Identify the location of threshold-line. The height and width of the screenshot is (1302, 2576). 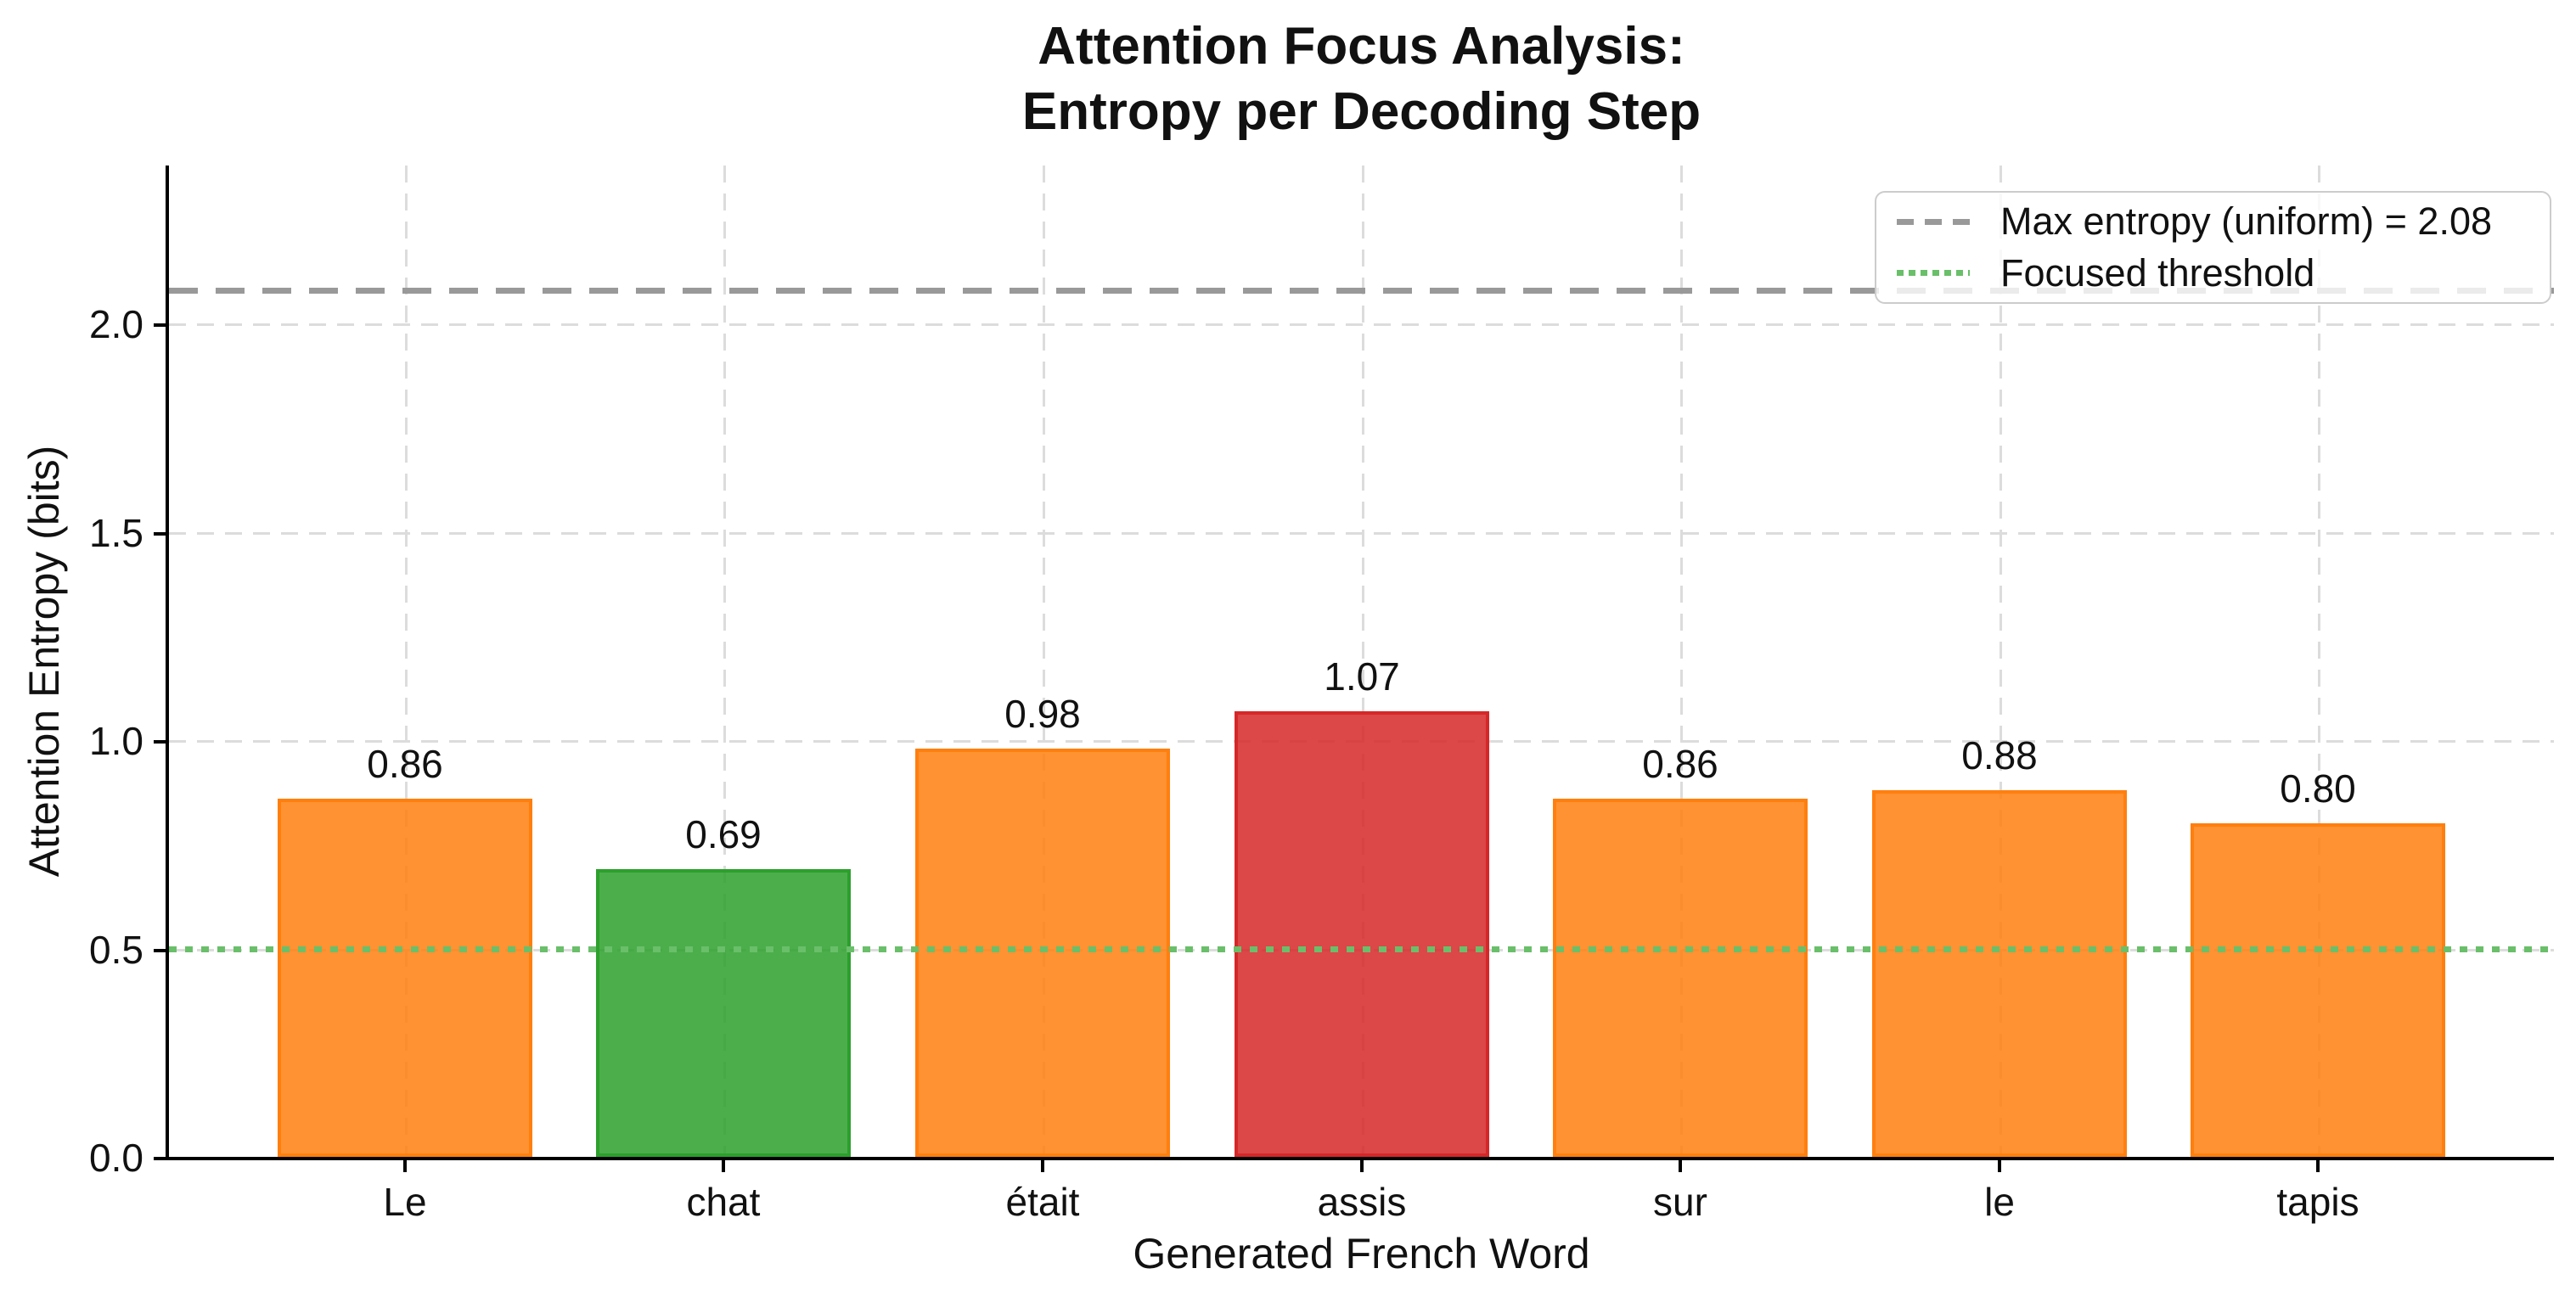
(1361, 949).